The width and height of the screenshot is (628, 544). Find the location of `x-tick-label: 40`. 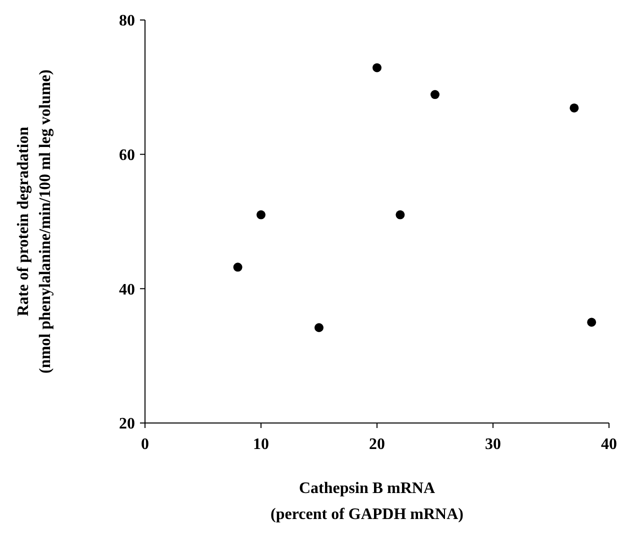

x-tick-label: 40 is located at coordinates (609, 444).